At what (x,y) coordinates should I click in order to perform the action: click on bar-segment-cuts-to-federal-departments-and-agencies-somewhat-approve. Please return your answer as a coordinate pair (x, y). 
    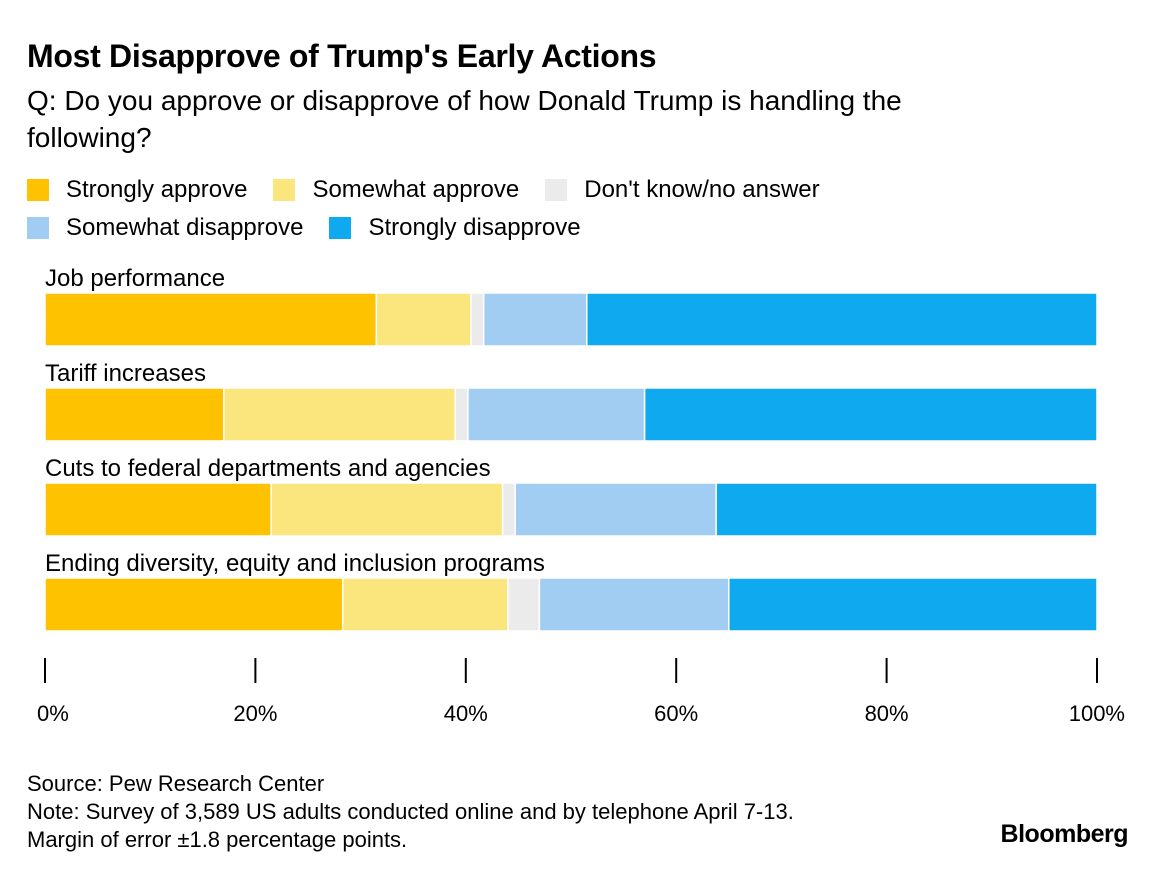
    Looking at the image, I should click on (387, 509).